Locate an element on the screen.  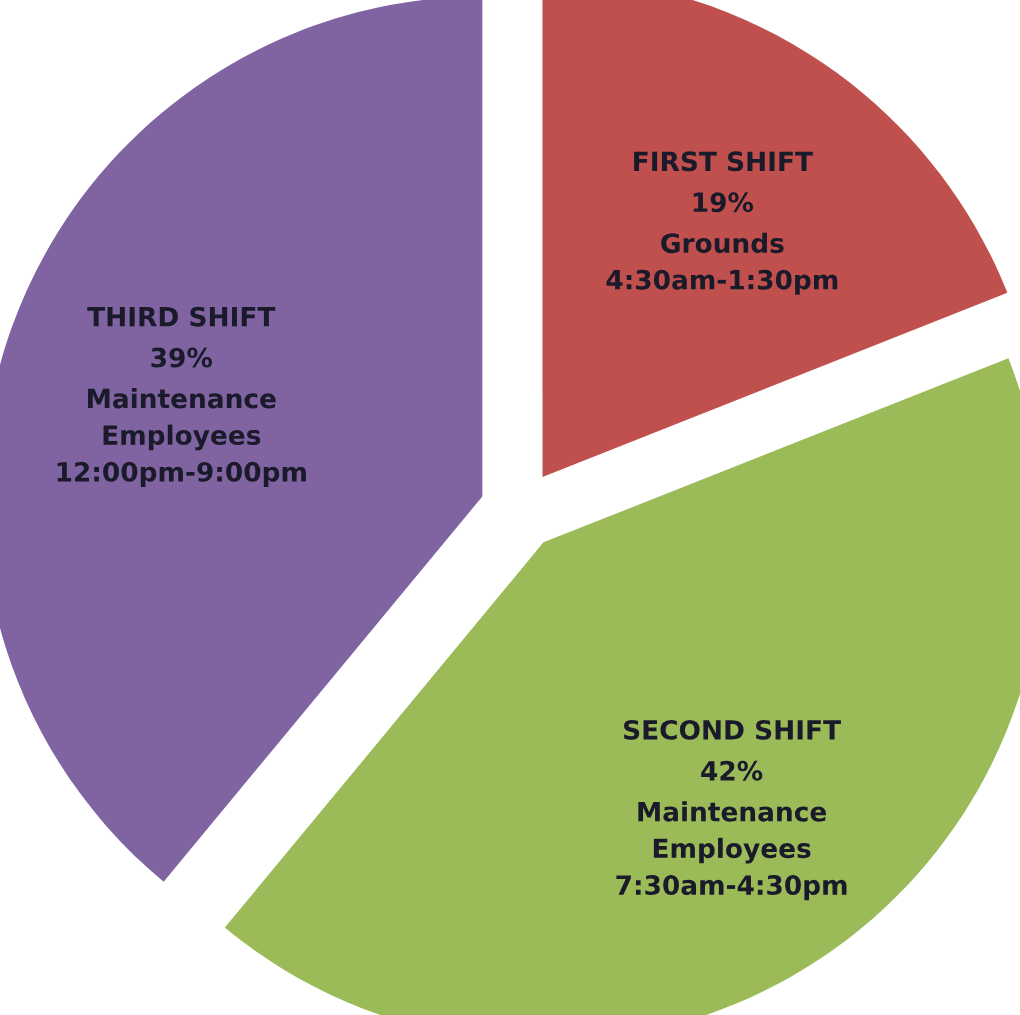
data-label: 39% is located at coordinates (182, 357).